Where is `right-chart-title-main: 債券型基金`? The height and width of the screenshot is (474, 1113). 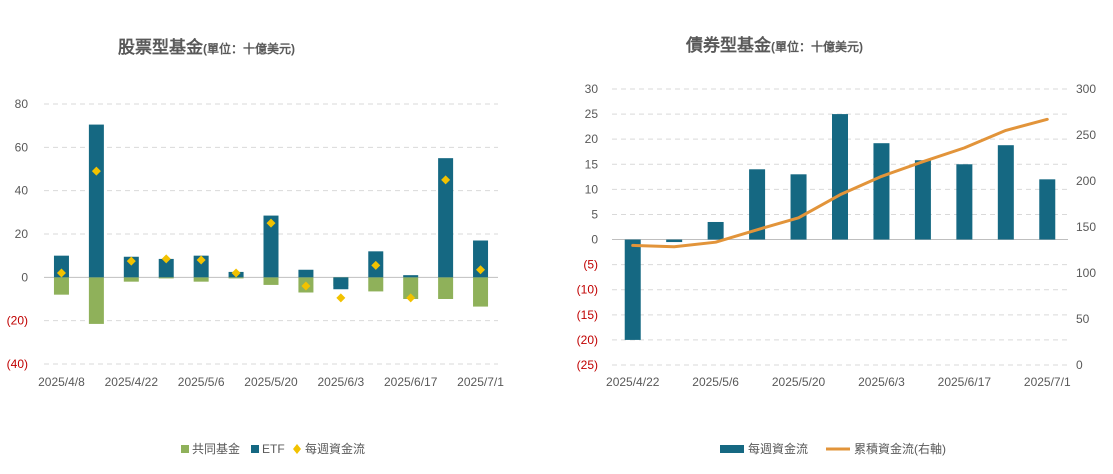 right-chart-title-main: 債券型基金 is located at coordinates (728, 45).